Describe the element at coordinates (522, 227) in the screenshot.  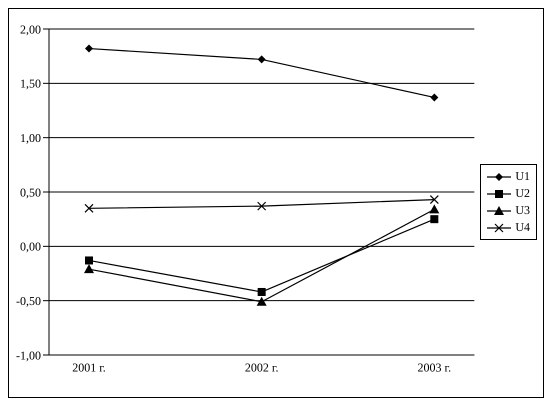
I see `legend-label: U4` at that location.